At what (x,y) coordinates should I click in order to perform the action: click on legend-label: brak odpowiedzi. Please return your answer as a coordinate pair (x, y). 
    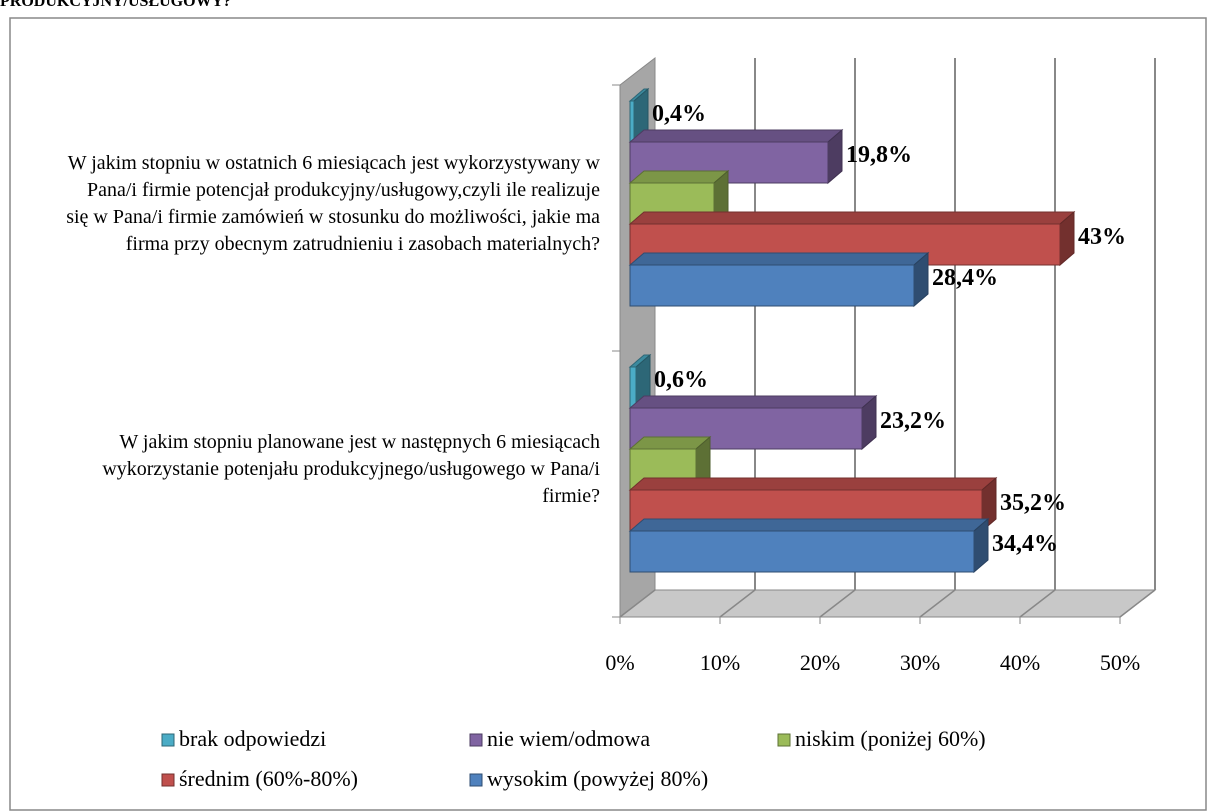
    Looking at the image, I should click on (252, 738).